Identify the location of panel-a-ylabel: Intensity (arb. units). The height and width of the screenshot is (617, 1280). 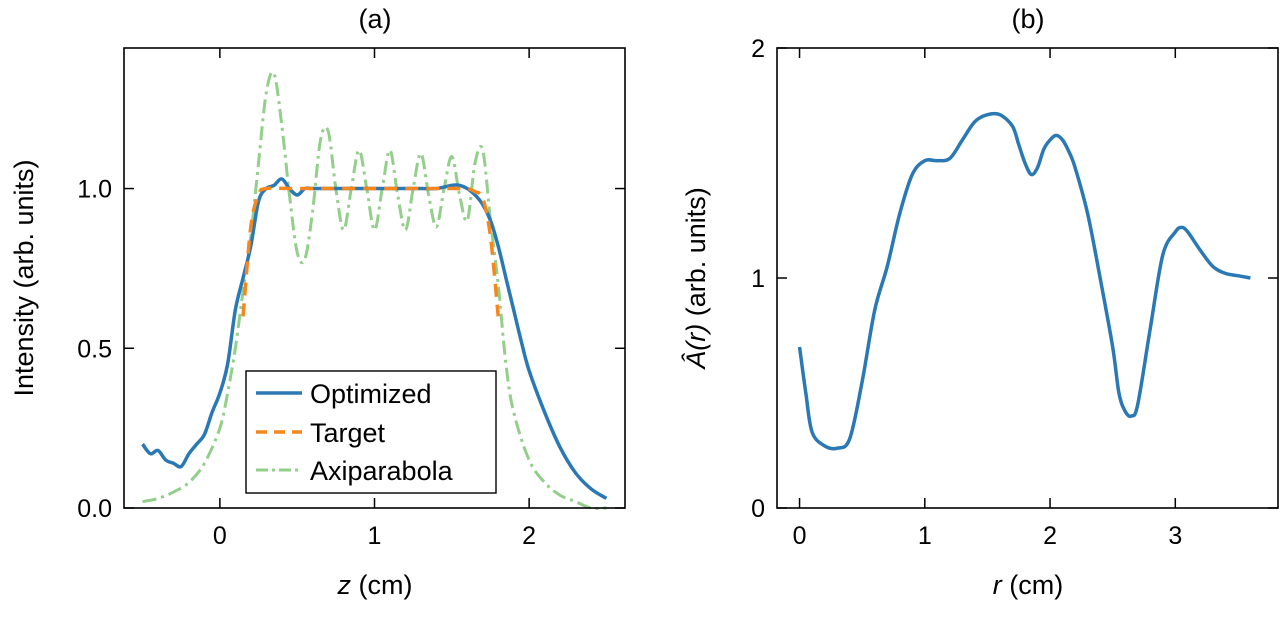
(24, 277).